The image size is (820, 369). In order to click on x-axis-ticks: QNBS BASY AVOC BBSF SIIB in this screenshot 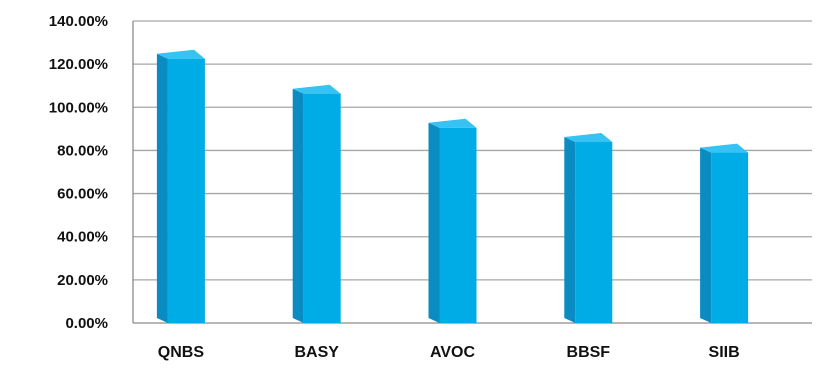, I will do `click(449, 352)`.